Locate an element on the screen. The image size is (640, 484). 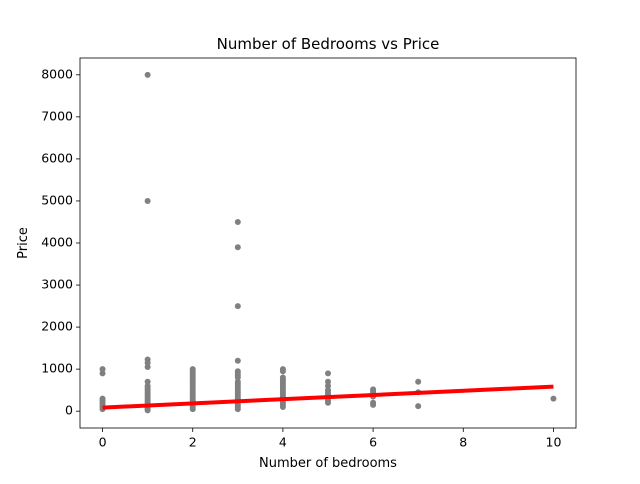
chart-title: Number of Bedrooms vs Price is located at coordinates (328, 44).